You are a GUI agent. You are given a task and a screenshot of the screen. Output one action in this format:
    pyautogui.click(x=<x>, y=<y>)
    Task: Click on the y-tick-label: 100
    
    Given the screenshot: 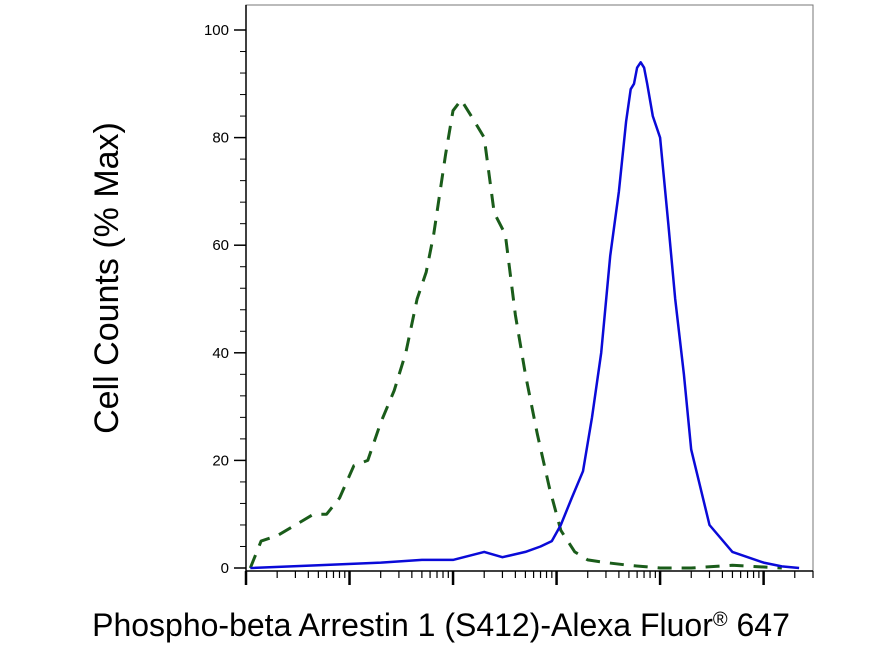 What is the action you would take?
    pyautogui.click(x=216, y=30)
    